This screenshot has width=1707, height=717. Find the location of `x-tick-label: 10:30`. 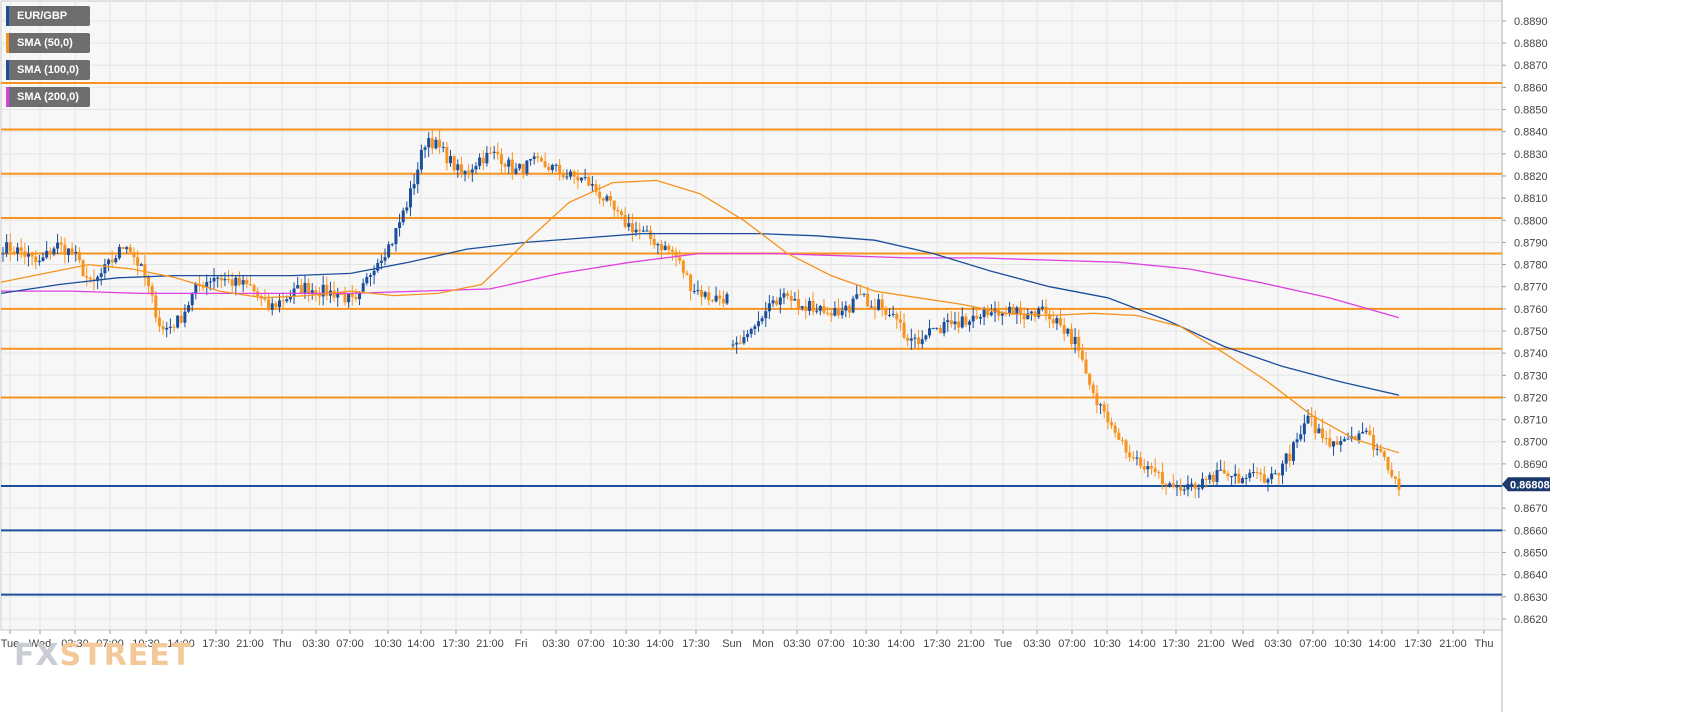

x-tick-label: 10:30 is located at coordinates (1107, 644).